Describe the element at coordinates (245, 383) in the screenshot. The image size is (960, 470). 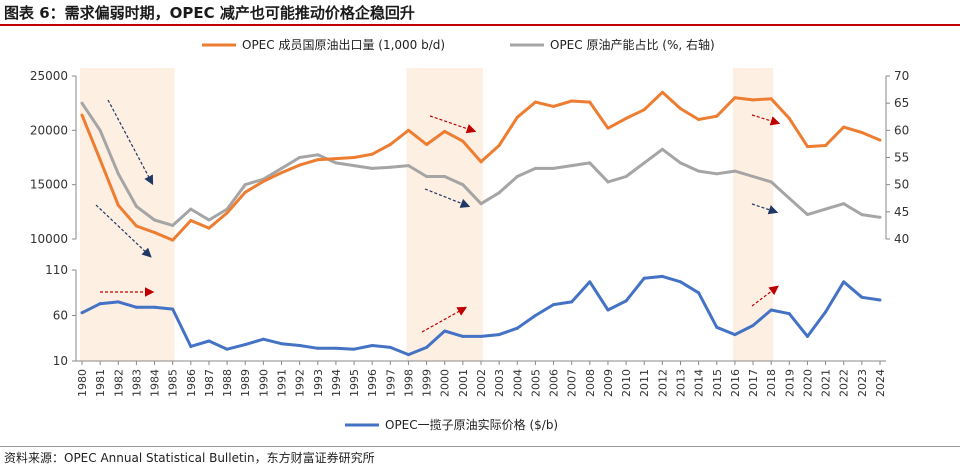
I see `x-tick-label: 1989` at that location.